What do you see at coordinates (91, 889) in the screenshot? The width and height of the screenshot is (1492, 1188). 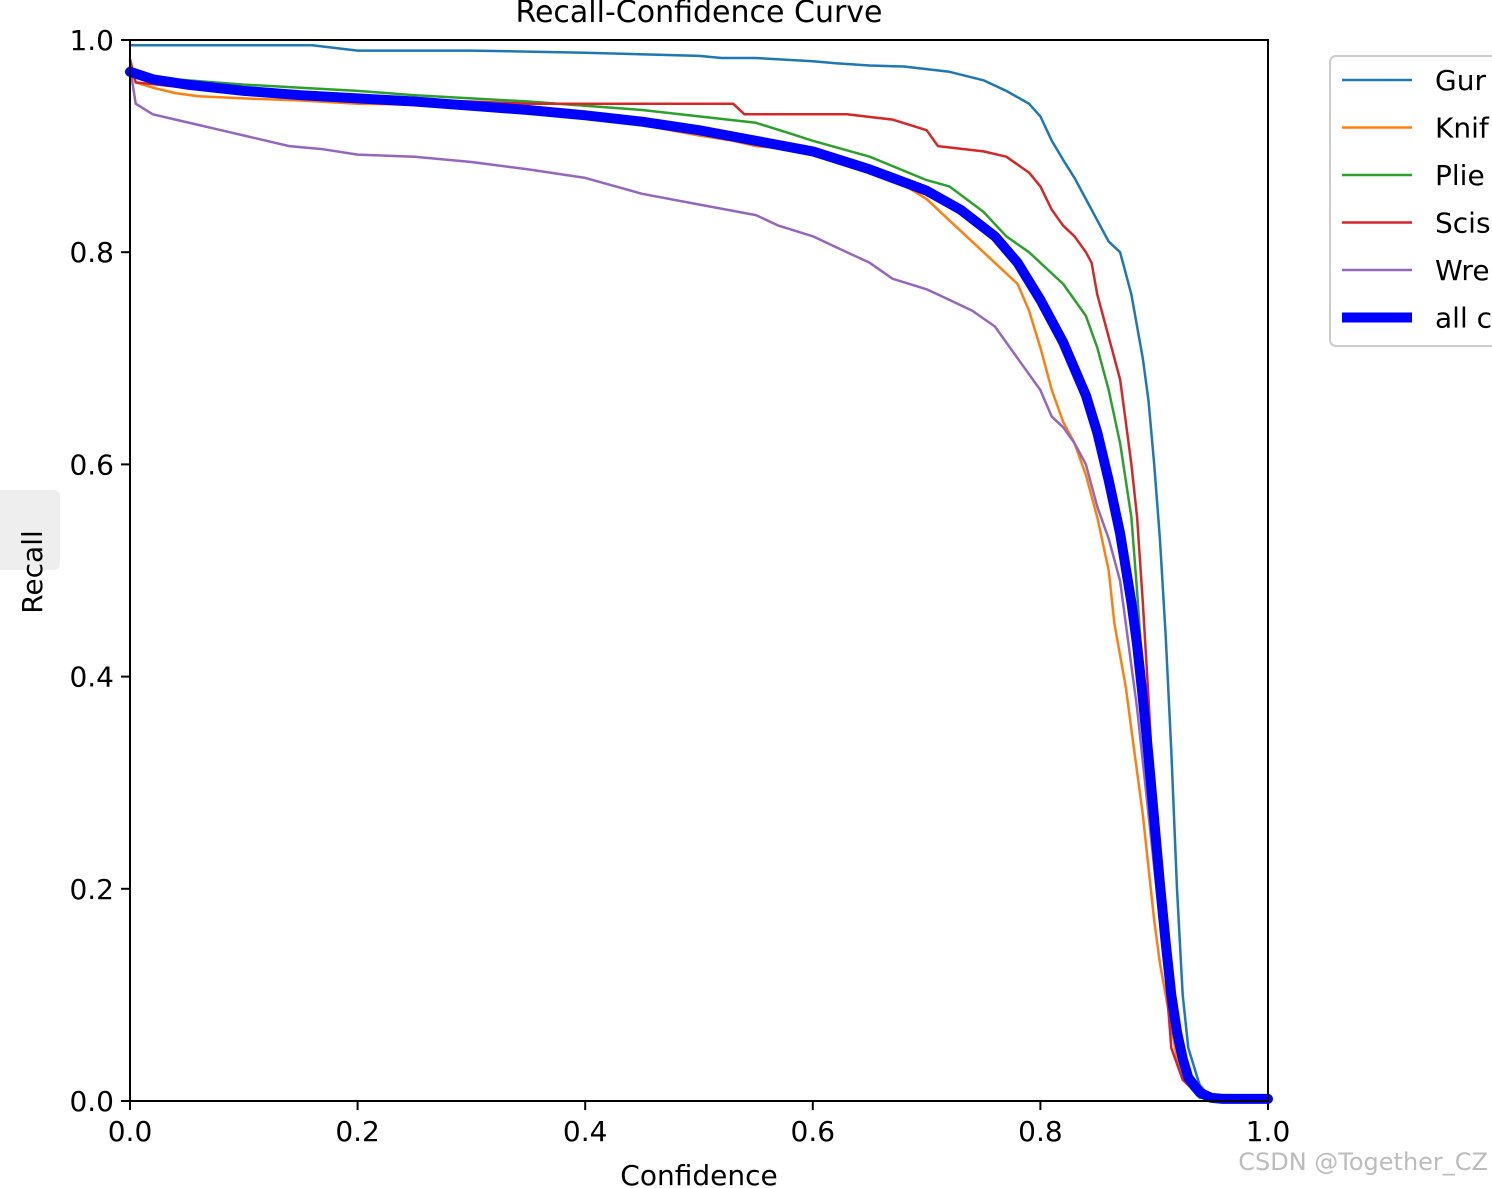 I see `y-tick-label: 0.2` at bounding box center [91, 889].